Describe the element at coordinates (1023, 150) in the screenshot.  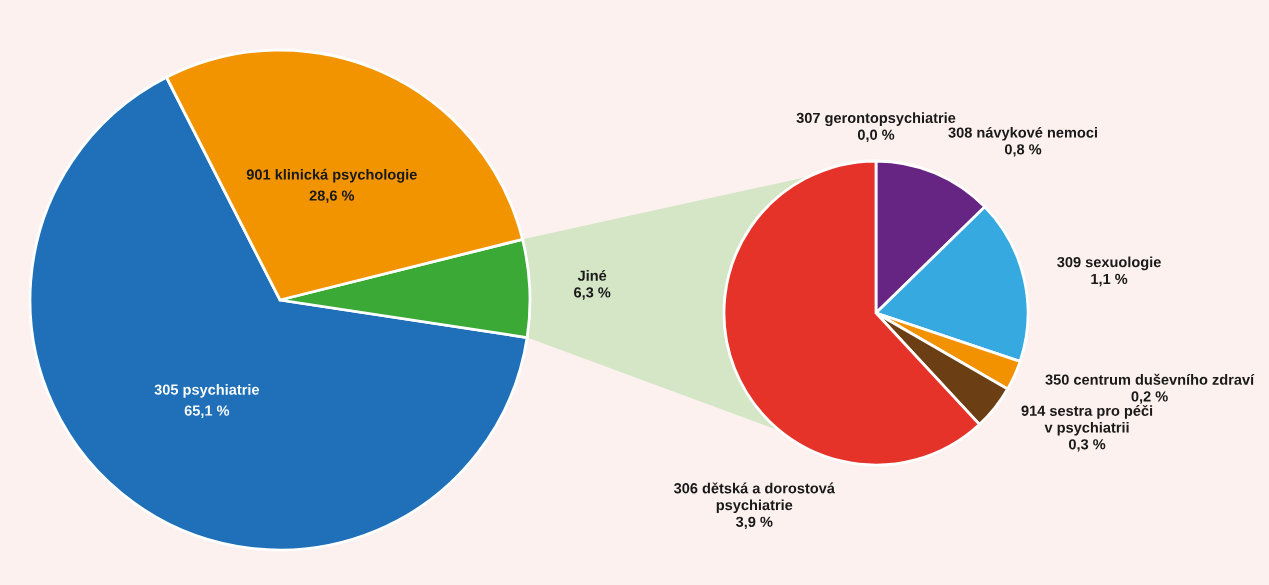
I see `data-label: 0,8 %` at that location.